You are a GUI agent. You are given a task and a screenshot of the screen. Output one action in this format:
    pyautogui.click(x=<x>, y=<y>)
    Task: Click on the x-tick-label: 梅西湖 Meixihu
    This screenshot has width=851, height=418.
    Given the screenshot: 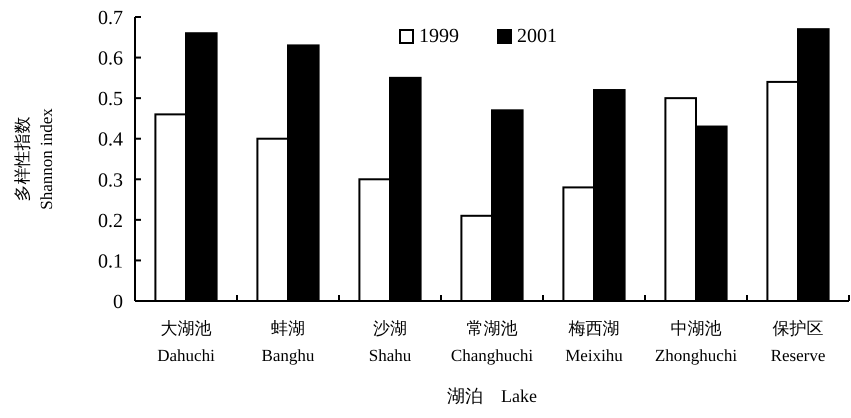 What is the action you would take?
    pyautogui.click(x=594, y=342)
    